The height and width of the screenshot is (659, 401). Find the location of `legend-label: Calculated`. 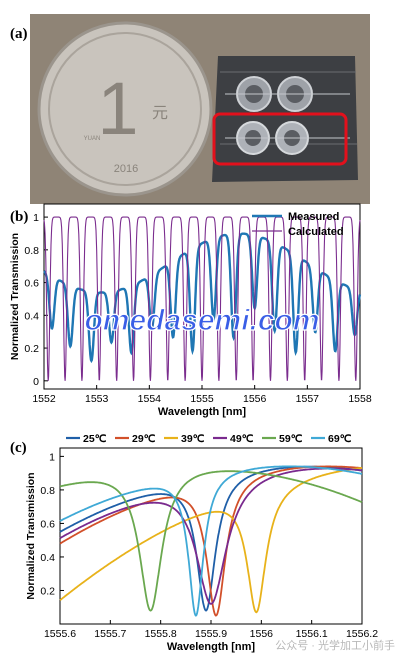

legend-label: Calculated is located at coordinates (316, 232).